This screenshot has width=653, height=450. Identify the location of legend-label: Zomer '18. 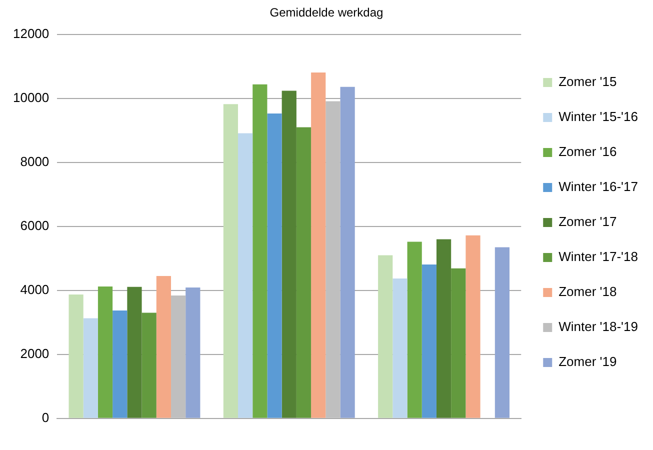
(587, 292).